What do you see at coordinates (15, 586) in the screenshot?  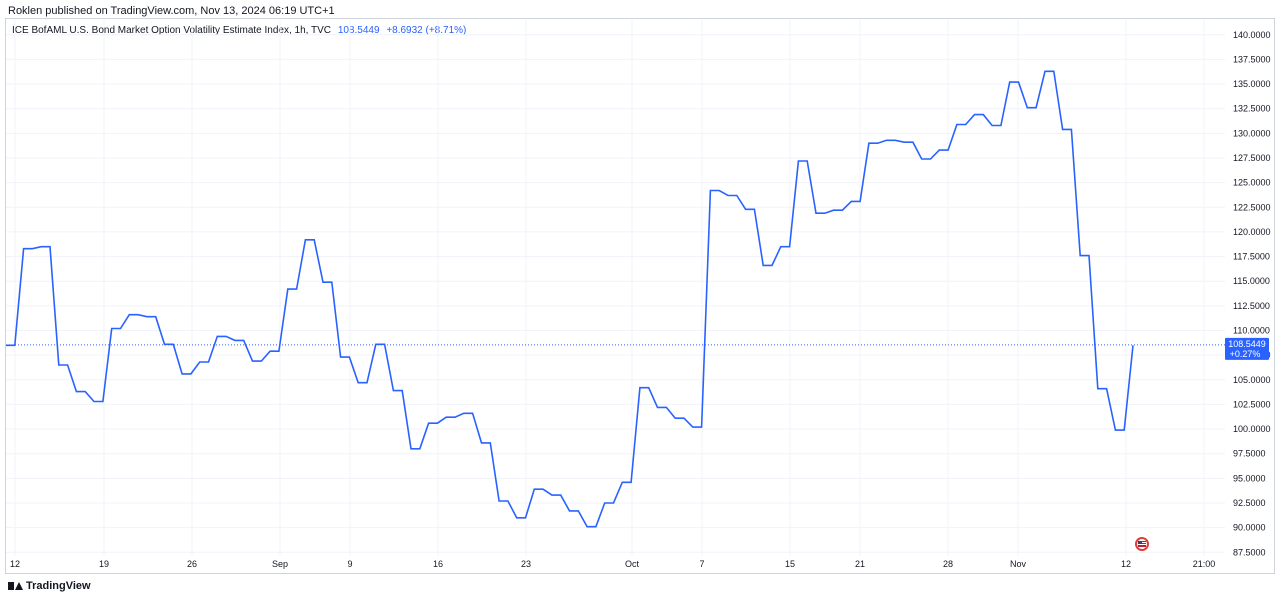 I see `tradingview-logo-icon` at bounding box center [15, 586].